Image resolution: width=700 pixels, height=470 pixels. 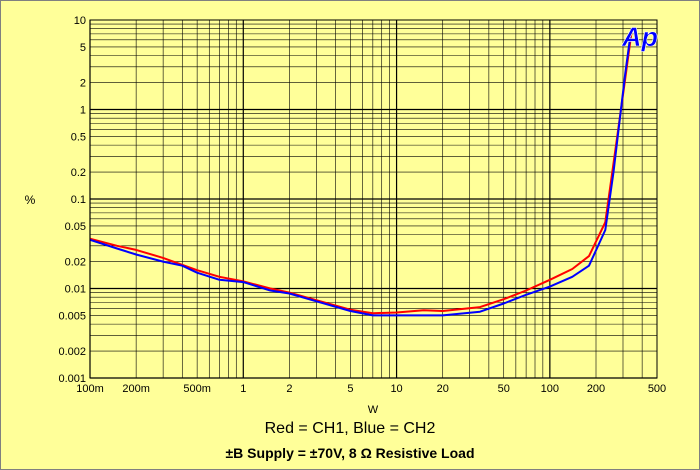 I want to click on x-tick-label: 100m, so click(x=90, y=389).